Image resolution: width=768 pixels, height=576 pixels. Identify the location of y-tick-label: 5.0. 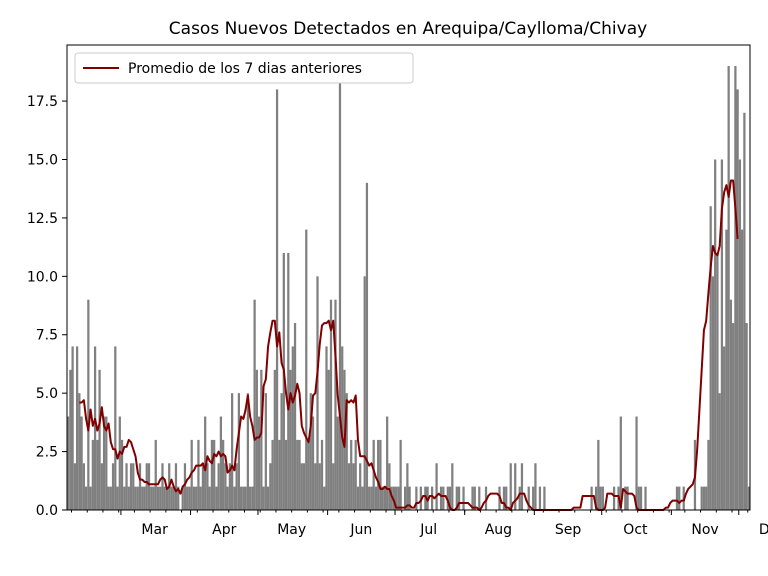
(47, 394).